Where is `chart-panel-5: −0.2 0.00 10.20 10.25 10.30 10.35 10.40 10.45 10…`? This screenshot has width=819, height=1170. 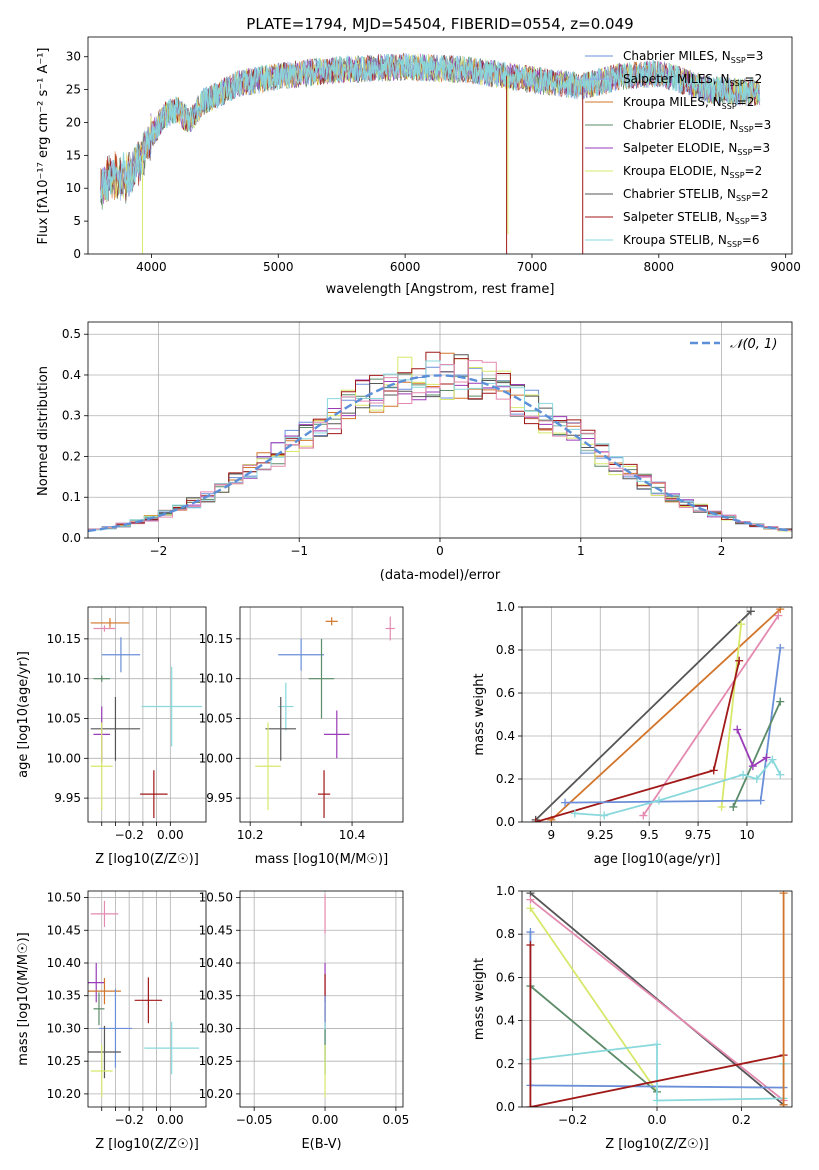
chart-panel-5: −0.2 0.00 10.20 10.25 10.30 10.35 10.40 10.45 10… is located at coordinates (111, 1021).